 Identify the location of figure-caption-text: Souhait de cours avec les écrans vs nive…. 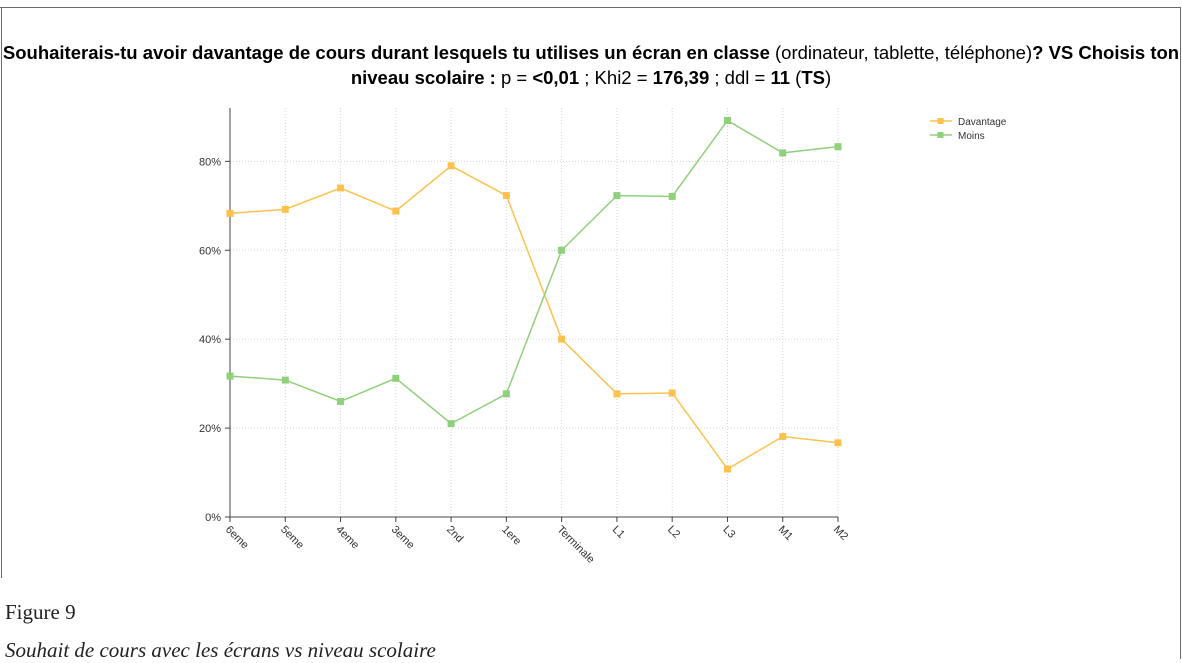
(220, 650).